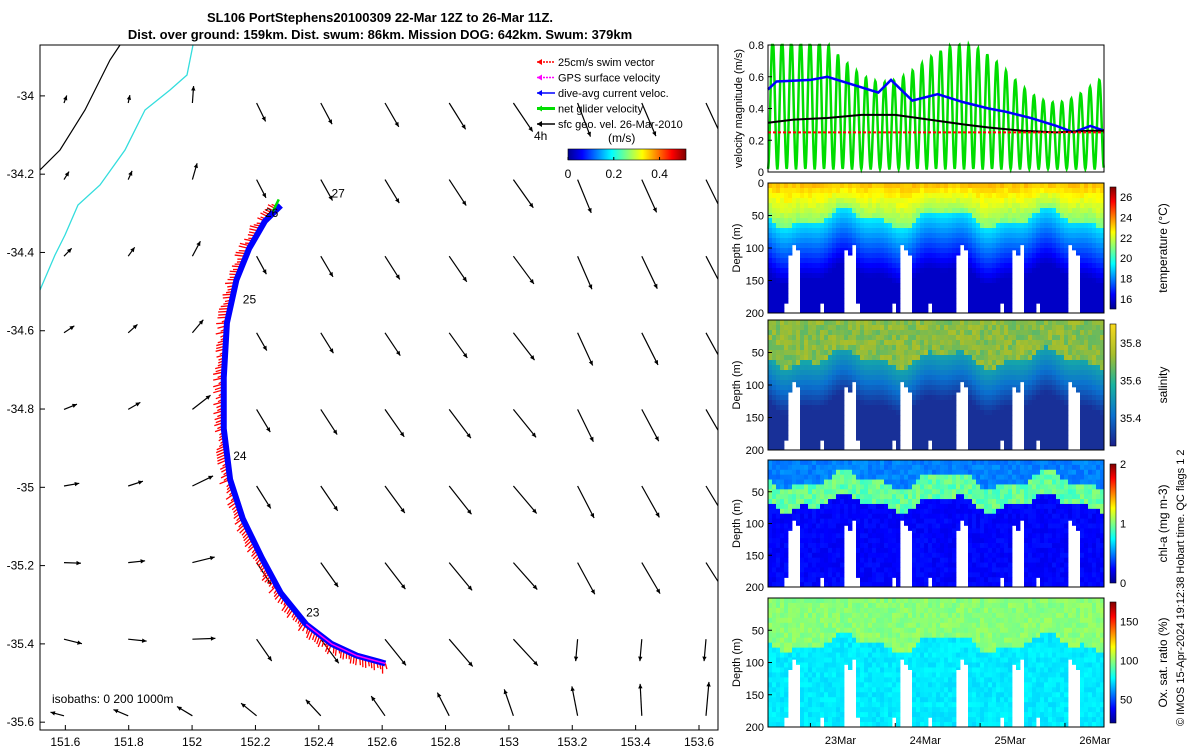 Image resolution: width=1200 pixels, height=750 pixels. I want to click on net-glider-velocity, so click(275, 205).